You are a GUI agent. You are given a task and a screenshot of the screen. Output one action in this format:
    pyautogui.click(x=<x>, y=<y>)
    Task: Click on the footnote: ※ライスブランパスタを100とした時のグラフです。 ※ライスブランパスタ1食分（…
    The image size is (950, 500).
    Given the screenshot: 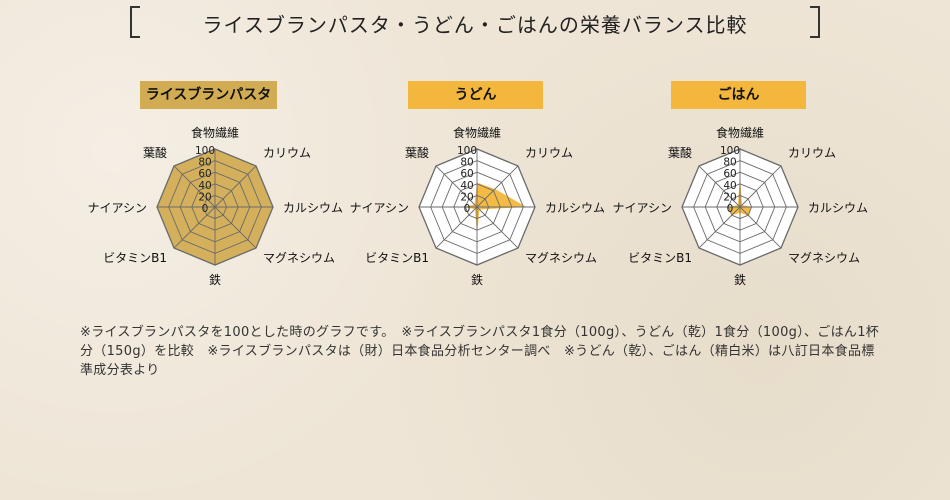 What is the action you would take?
    pyautogui.click(x=480, y=351)
    